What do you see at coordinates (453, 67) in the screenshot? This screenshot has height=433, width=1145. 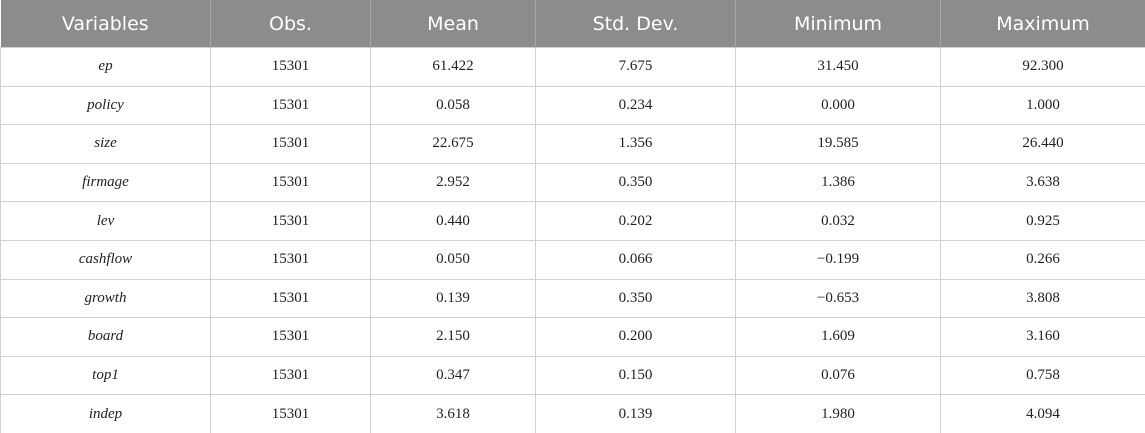 I see `value-cell: 61.422` at bounding box center [453, 67].